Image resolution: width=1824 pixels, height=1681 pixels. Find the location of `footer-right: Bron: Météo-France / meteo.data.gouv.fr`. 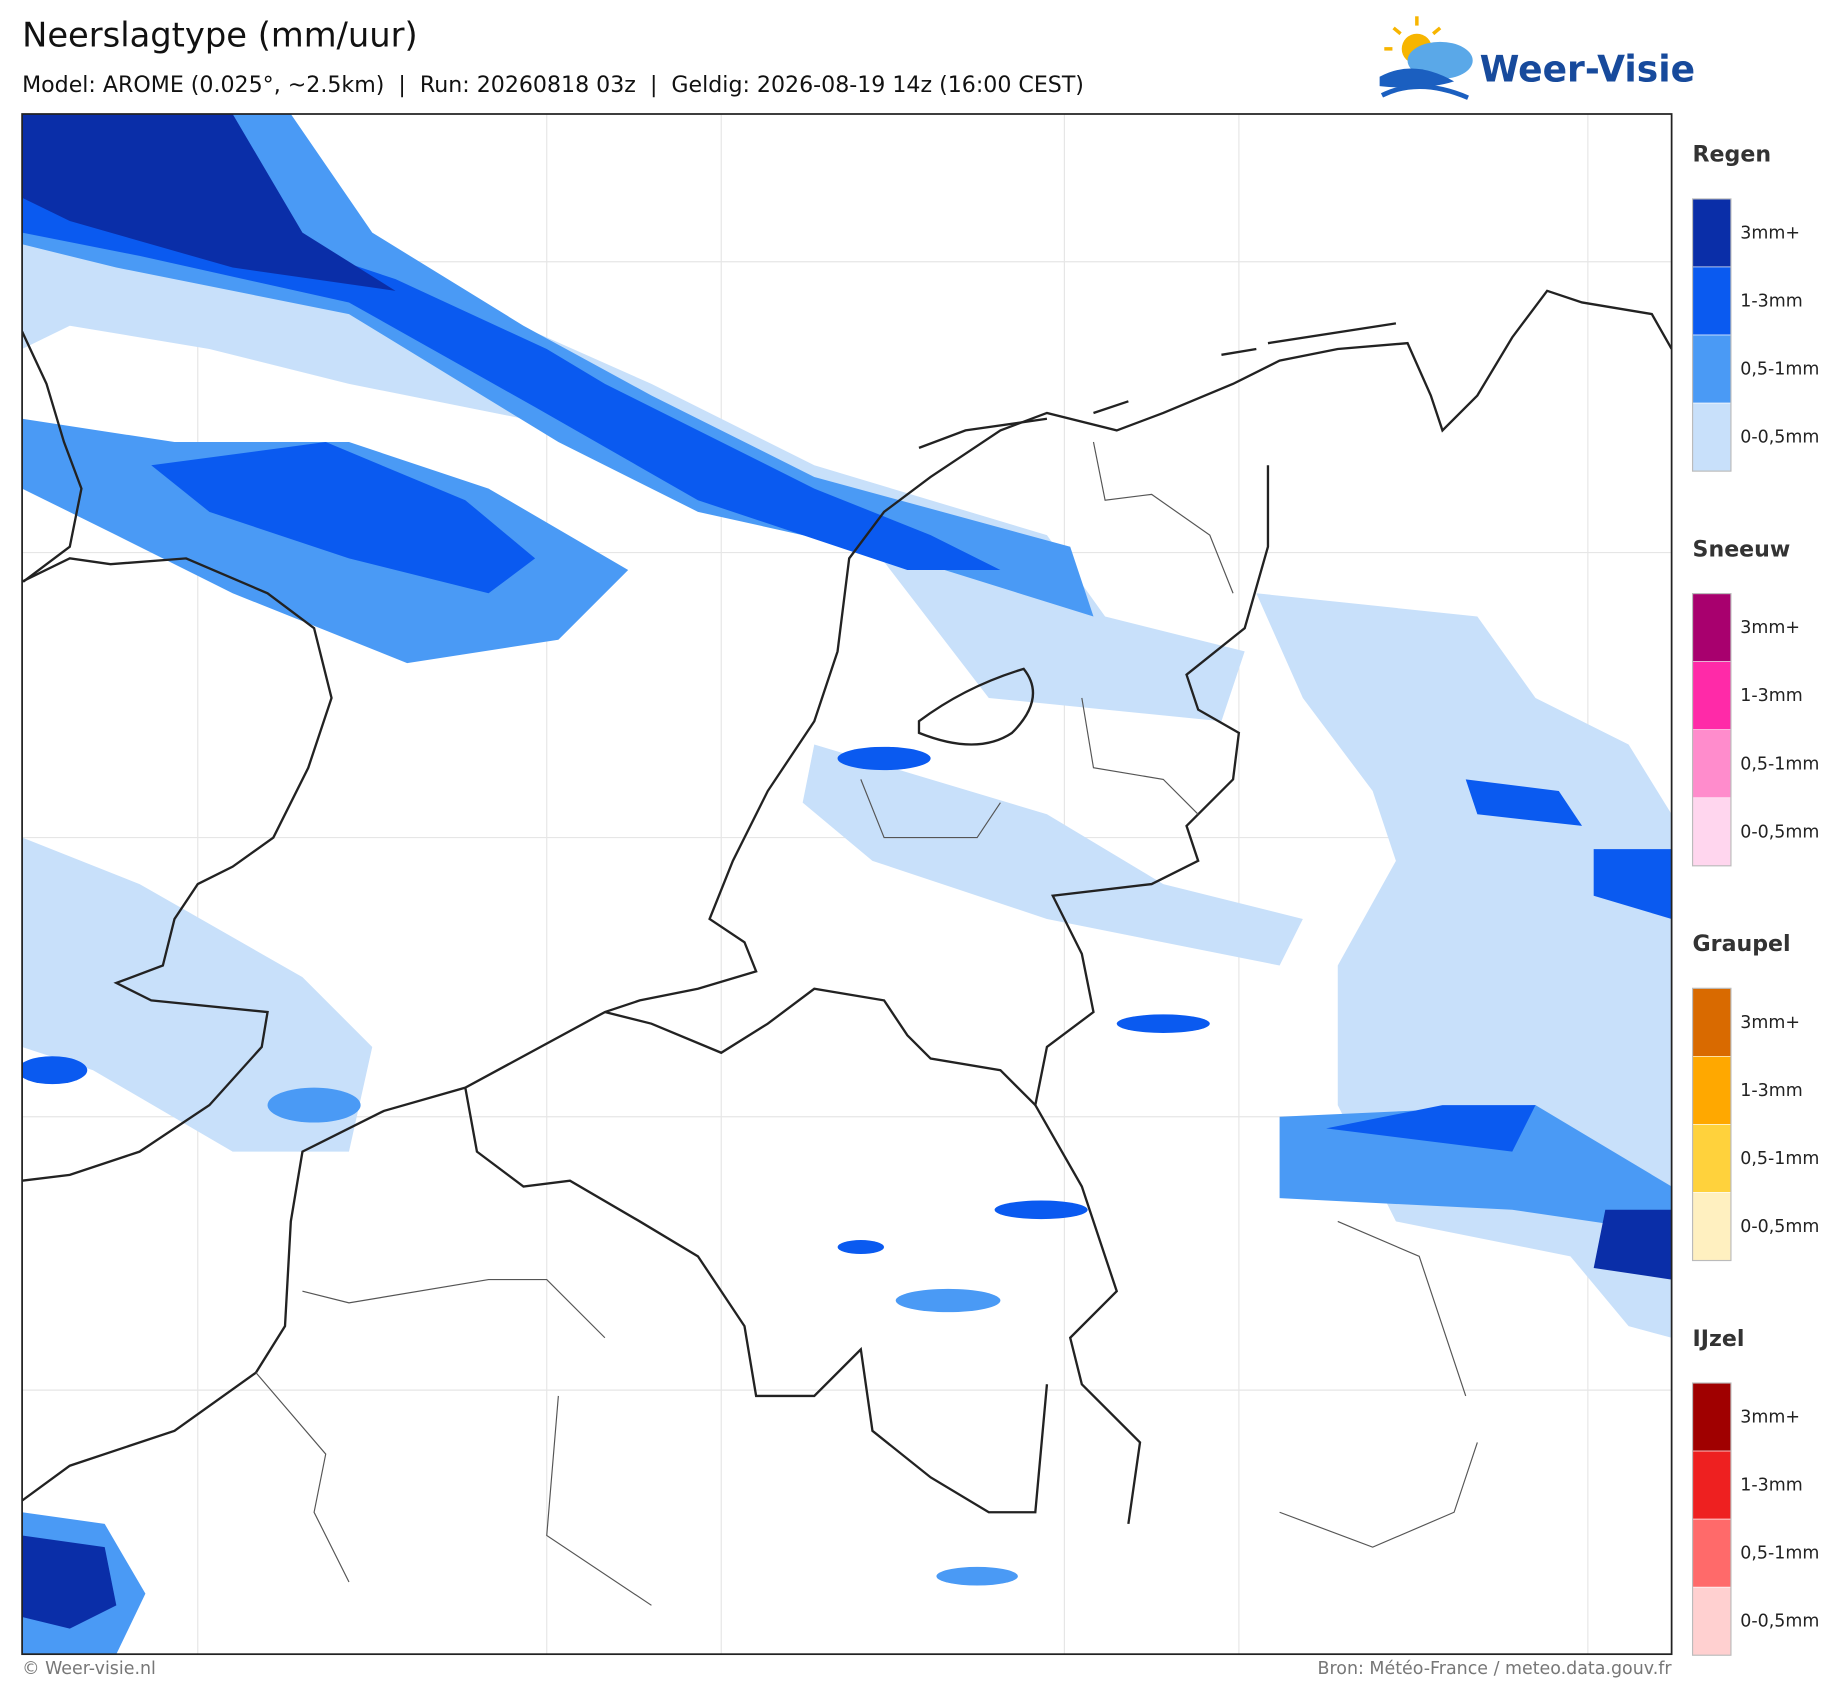

footer-right: Bron: Météo-France / meteo.data.gouv.fr is located at coordinates (1495, 1669).